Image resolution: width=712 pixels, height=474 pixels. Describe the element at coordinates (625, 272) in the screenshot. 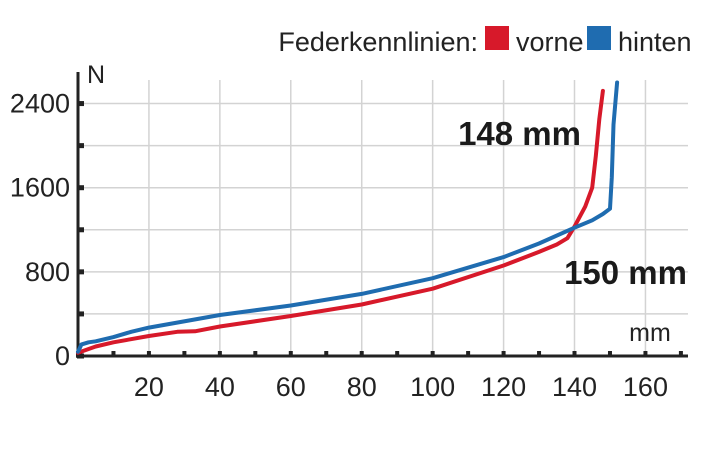

I see `annotation-hinten: 150 mm` at that location.